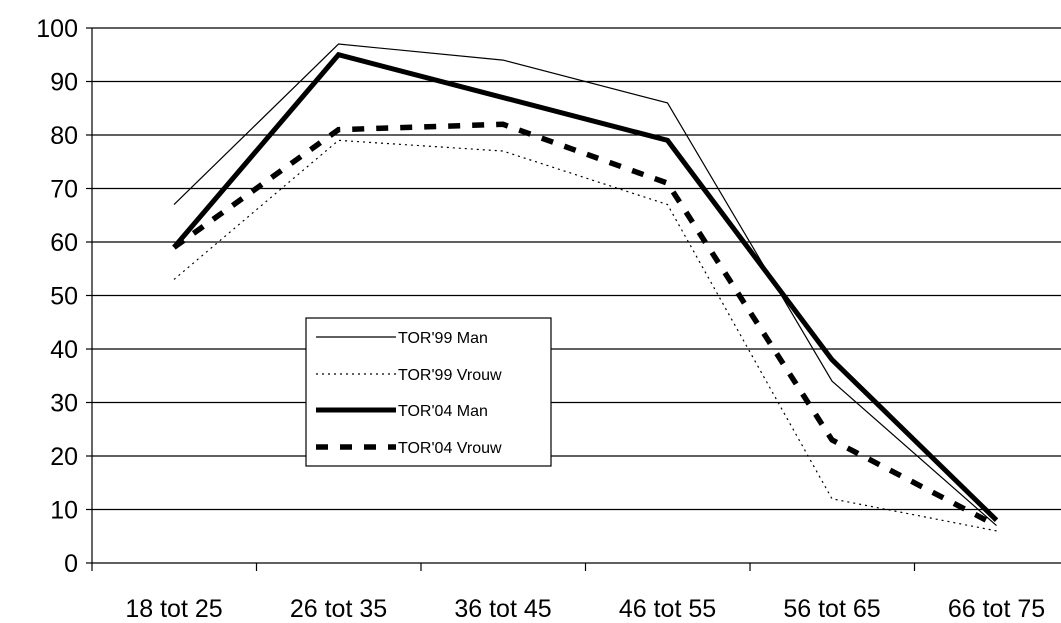  Describe the element at coordinates (64, 136) in the screenshot. I see `y-tick-label: 80` at that location.